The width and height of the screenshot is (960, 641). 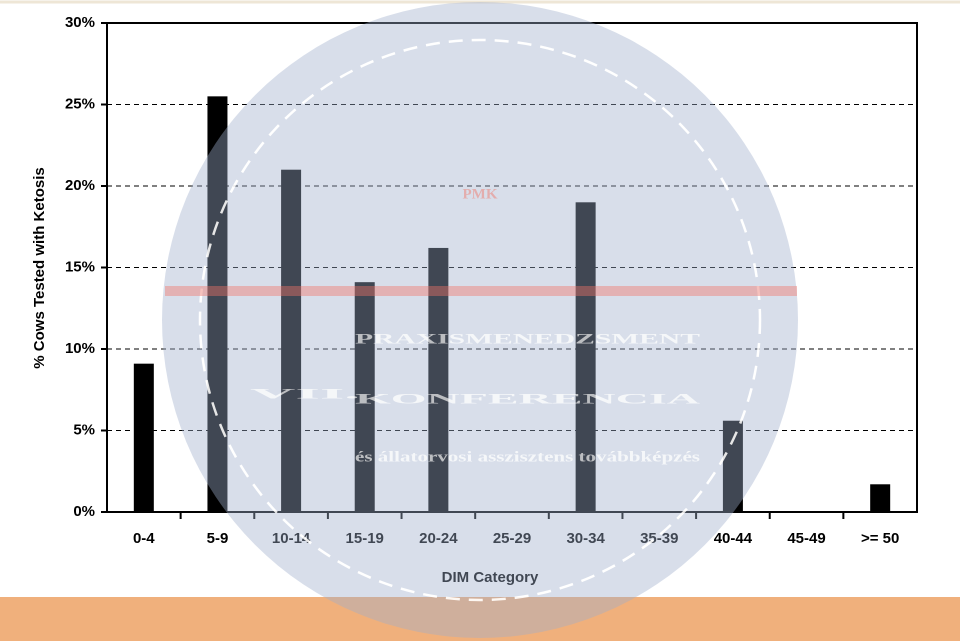 What do you see at coordinates (365, 538) in the screenshot?
I see `x-tick-label: 15-19` at bounding box center [365, 538].